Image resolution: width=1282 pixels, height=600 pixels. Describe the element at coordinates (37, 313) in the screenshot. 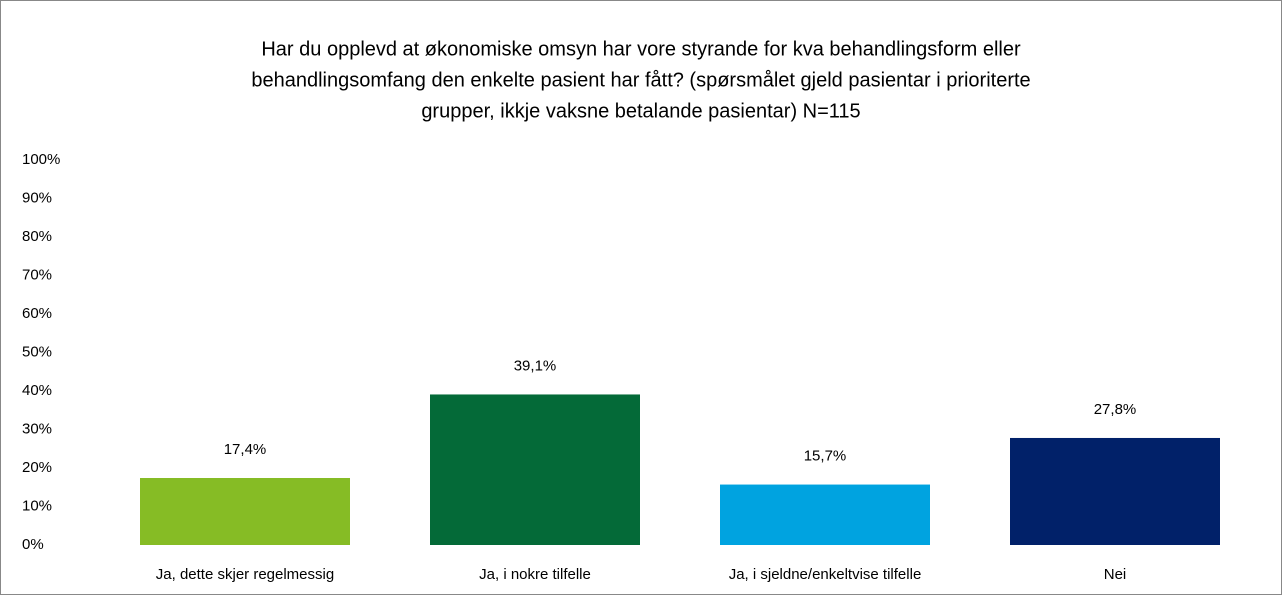

I see `y-tick-label: 60%` at that location.